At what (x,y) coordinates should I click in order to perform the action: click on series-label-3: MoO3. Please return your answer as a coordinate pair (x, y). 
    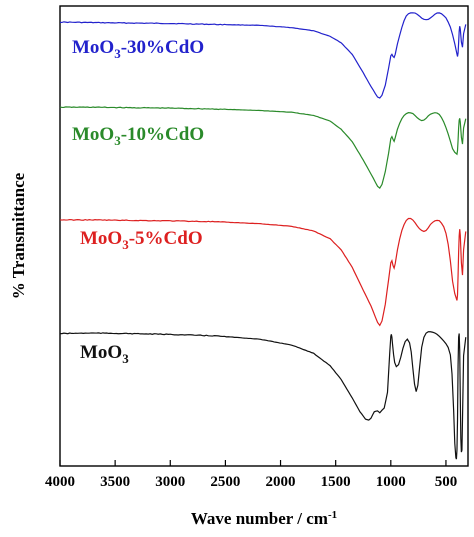
    Looking at the image, I should click on (104, 354).